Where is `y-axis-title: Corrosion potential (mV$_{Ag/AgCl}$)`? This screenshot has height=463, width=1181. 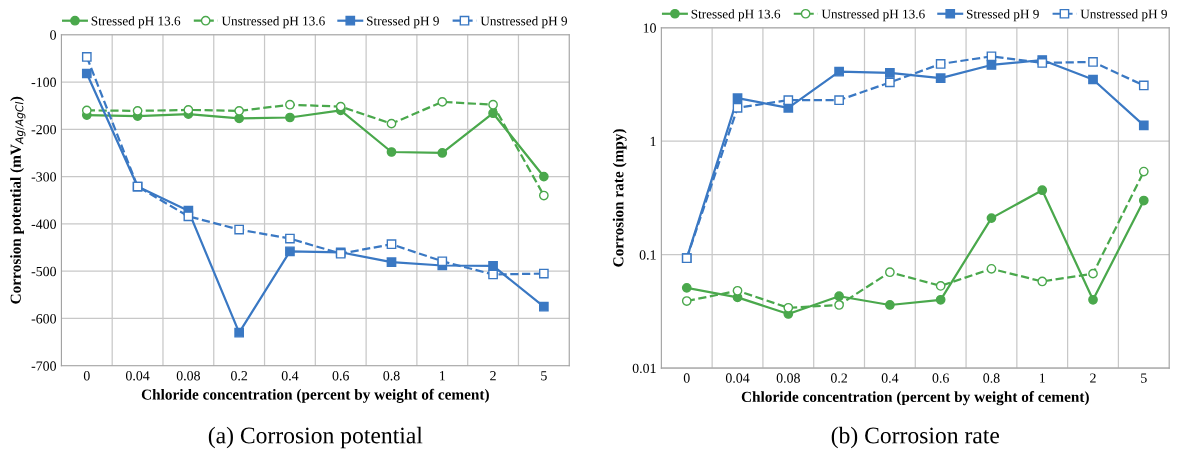
y-axis-title: Corrosion potential (mV$_{Ag/AgCl}$) is located at coordinates (18, 200).